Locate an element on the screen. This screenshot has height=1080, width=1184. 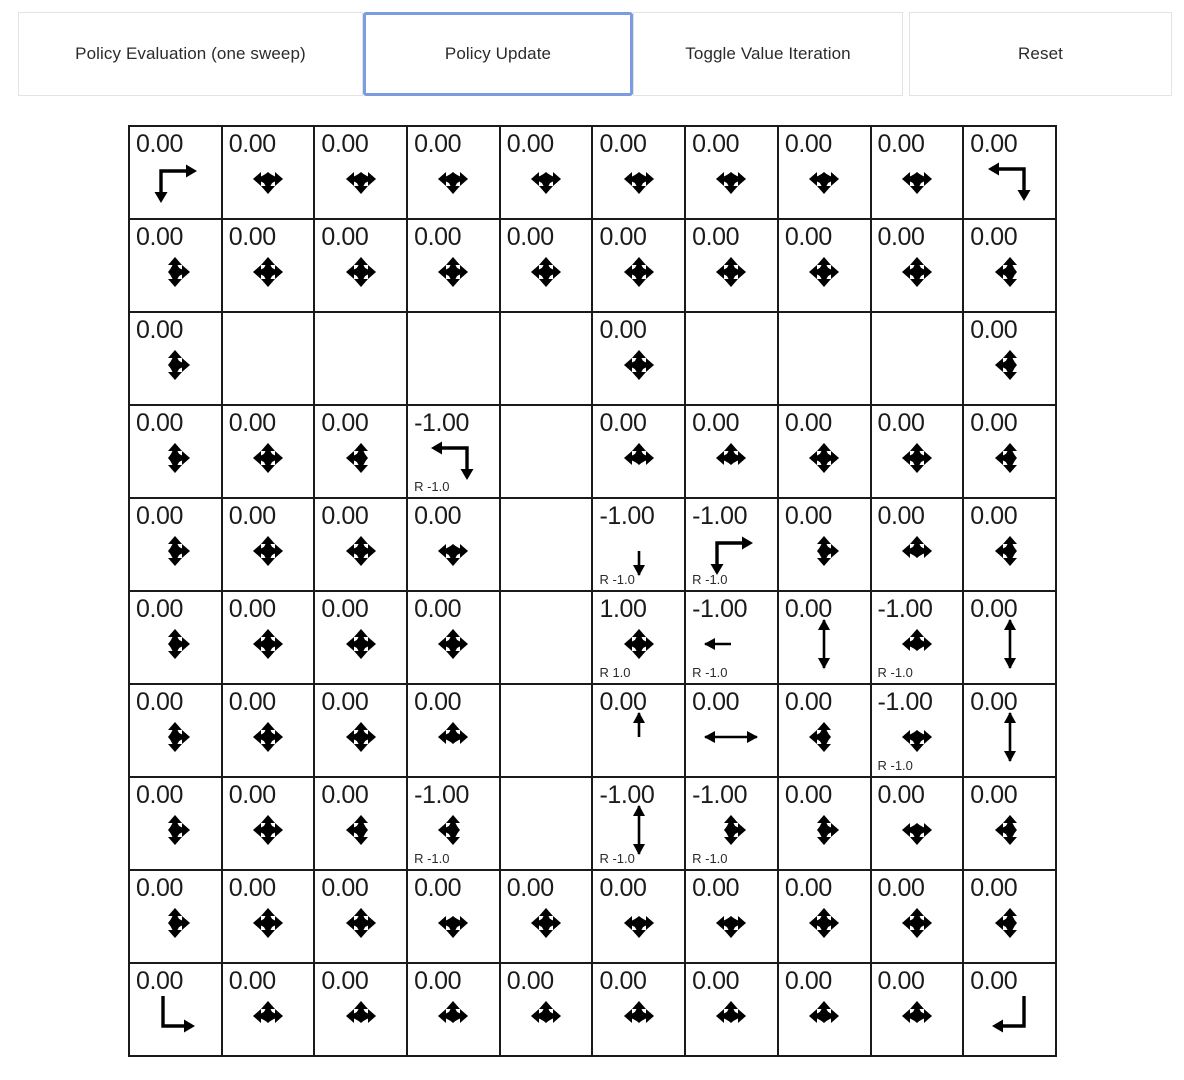
toggle-value-iteration-button-label: Toggle Value Iteration is located at coordinates (768, 53).